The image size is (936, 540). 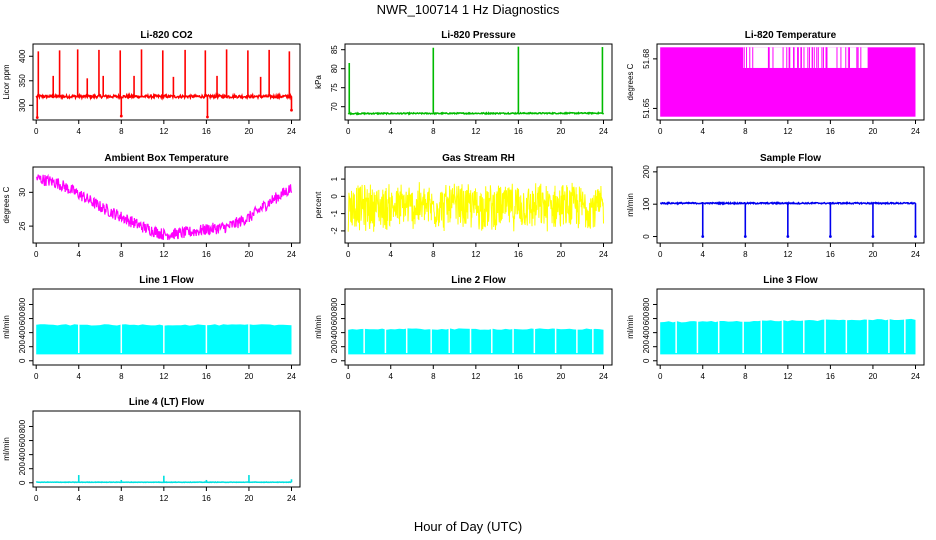 I want to click on panel-title: Li-820 Pressure, so click(x=478, y=35).